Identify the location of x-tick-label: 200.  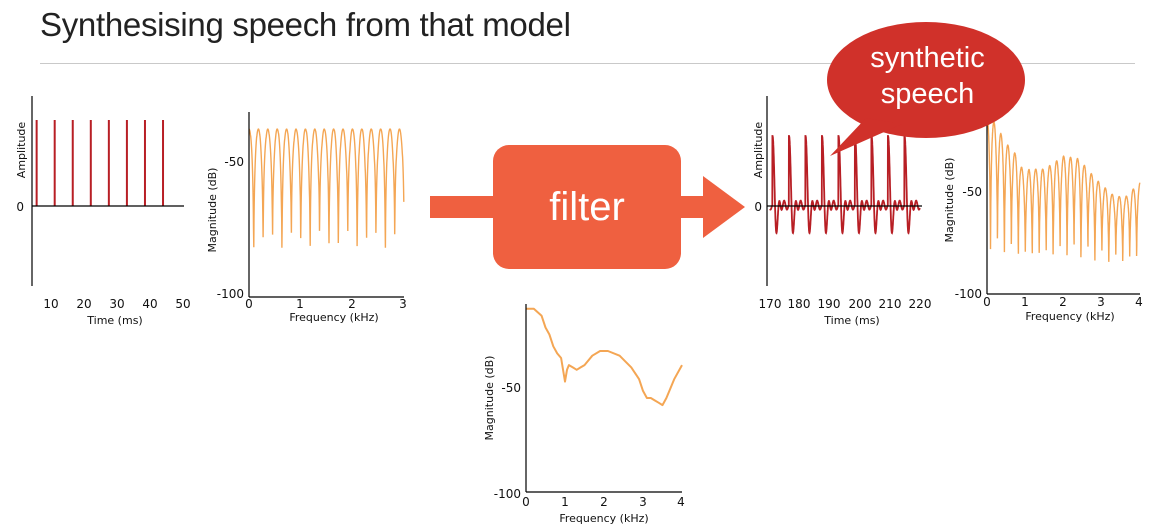
(860, 304).